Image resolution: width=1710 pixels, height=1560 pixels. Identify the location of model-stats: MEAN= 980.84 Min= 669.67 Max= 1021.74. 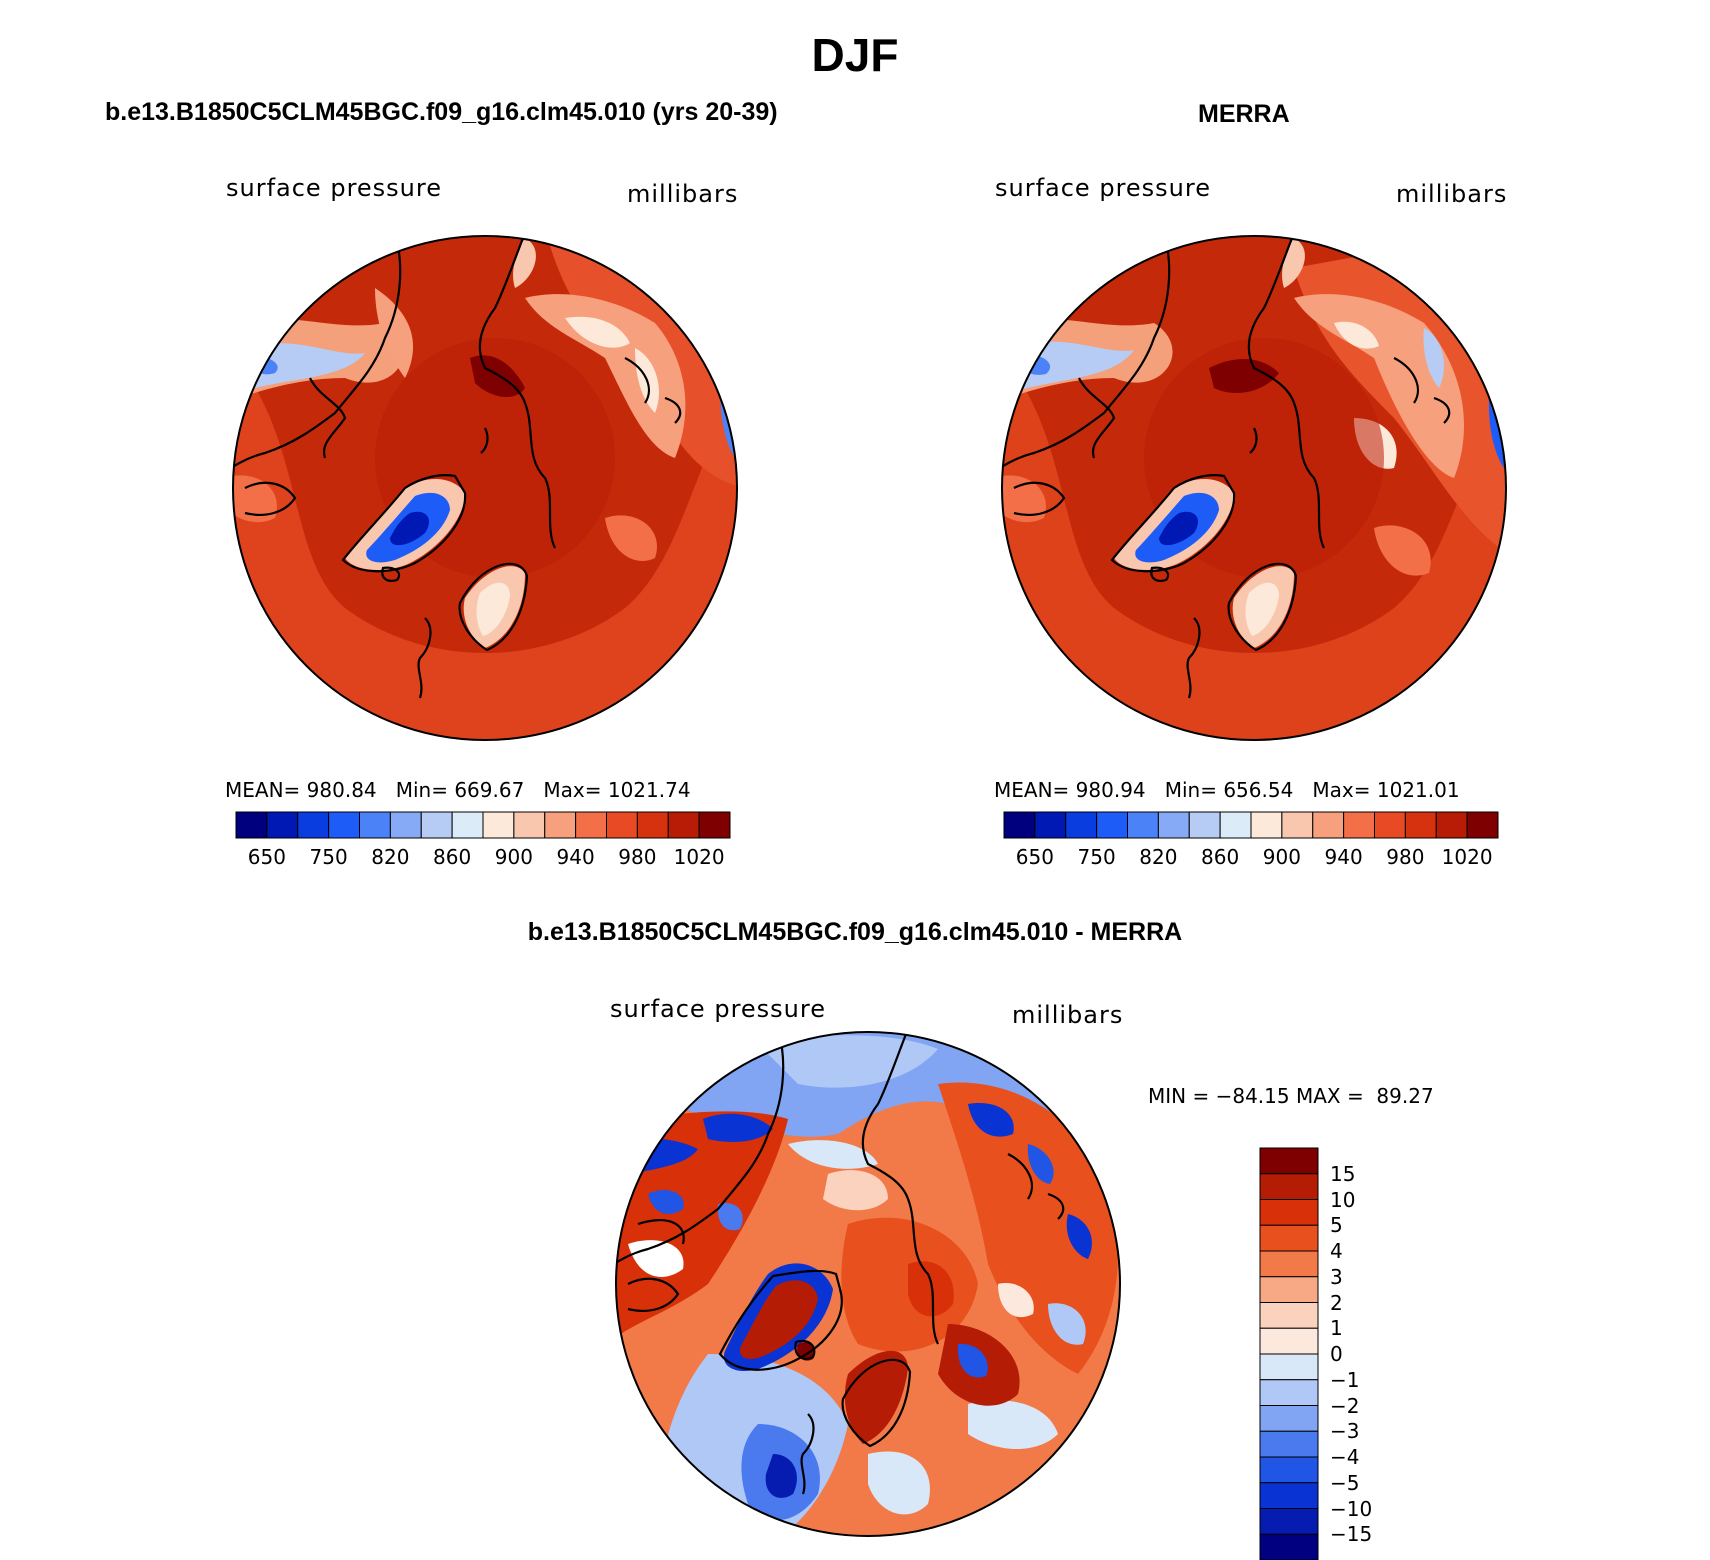
(458, 790).